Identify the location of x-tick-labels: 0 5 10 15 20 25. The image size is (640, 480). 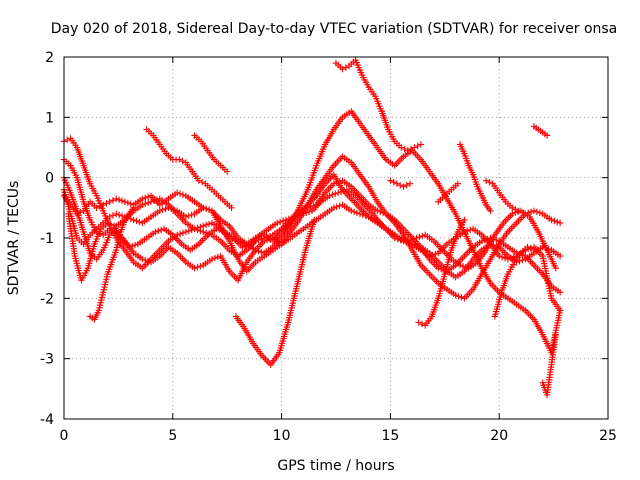
(338, 436).